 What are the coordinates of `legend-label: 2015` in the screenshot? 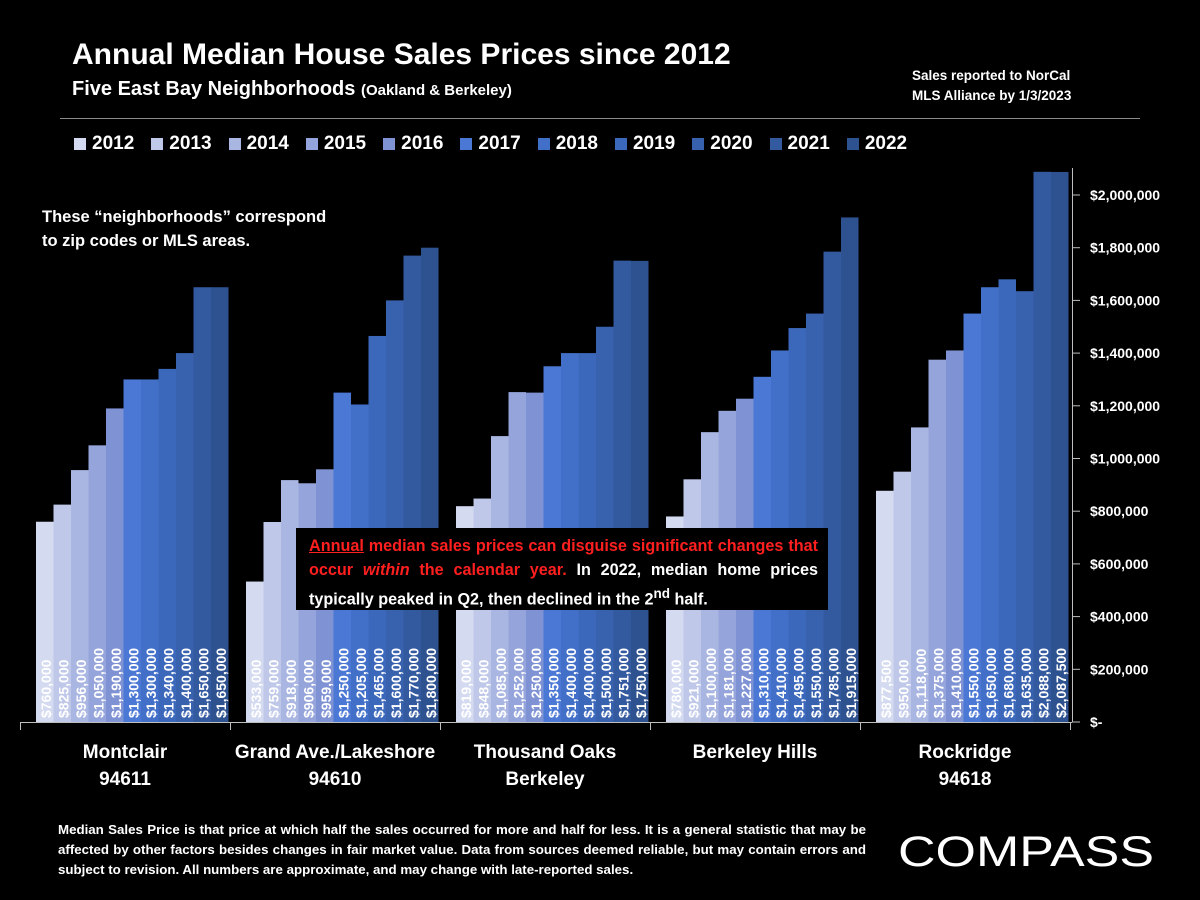 It's located at (345, 143).